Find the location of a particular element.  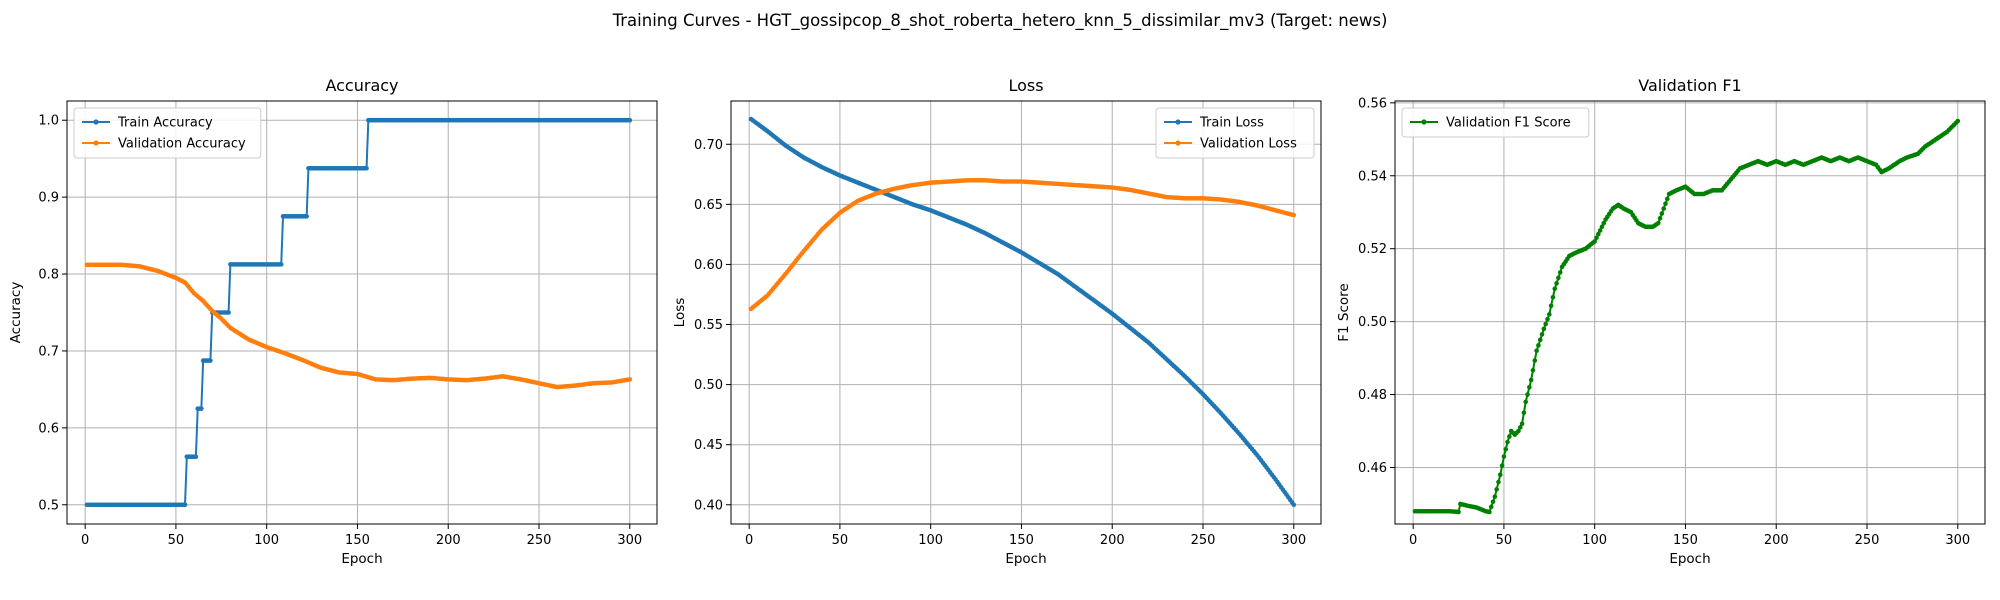

legend: Validation F1 Score is located at coordinates (1495, 122).